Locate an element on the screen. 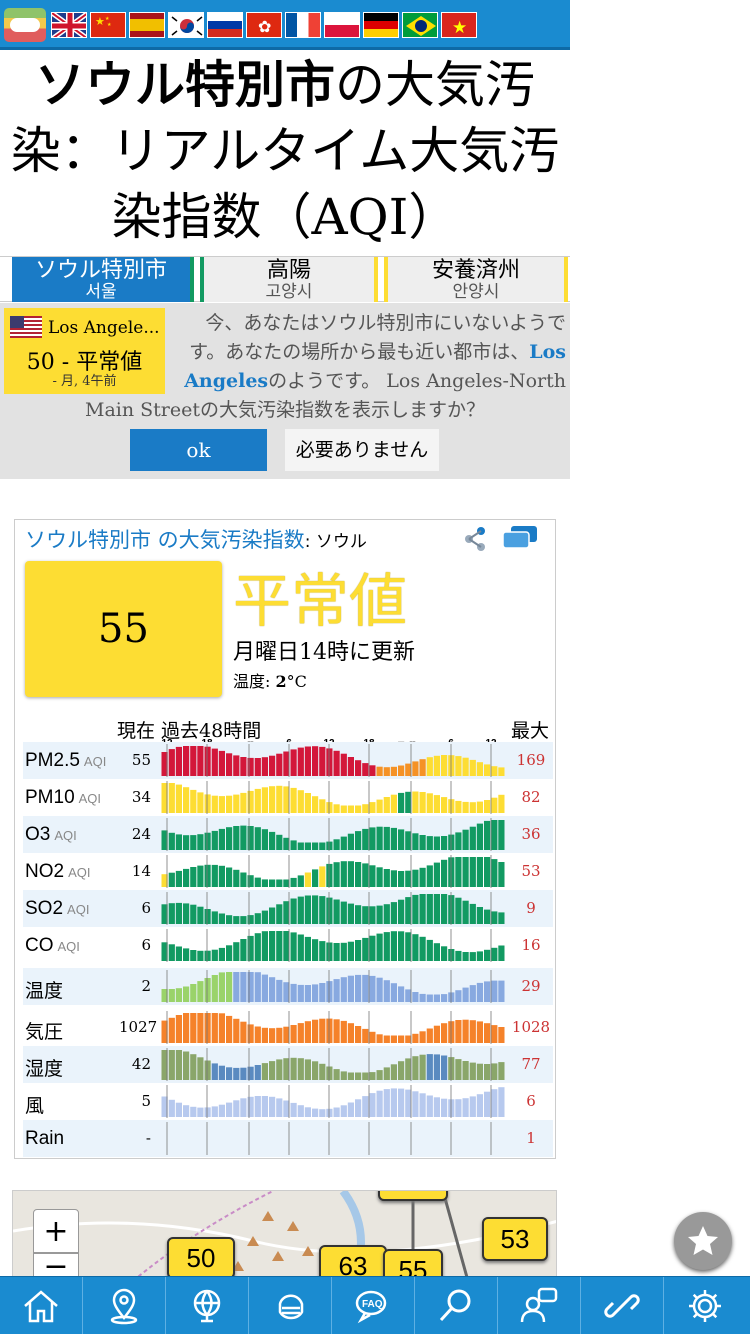 This screenshot has width=750, height=1334. vietnam-flag: ★ is located at coordinates (459, 25).